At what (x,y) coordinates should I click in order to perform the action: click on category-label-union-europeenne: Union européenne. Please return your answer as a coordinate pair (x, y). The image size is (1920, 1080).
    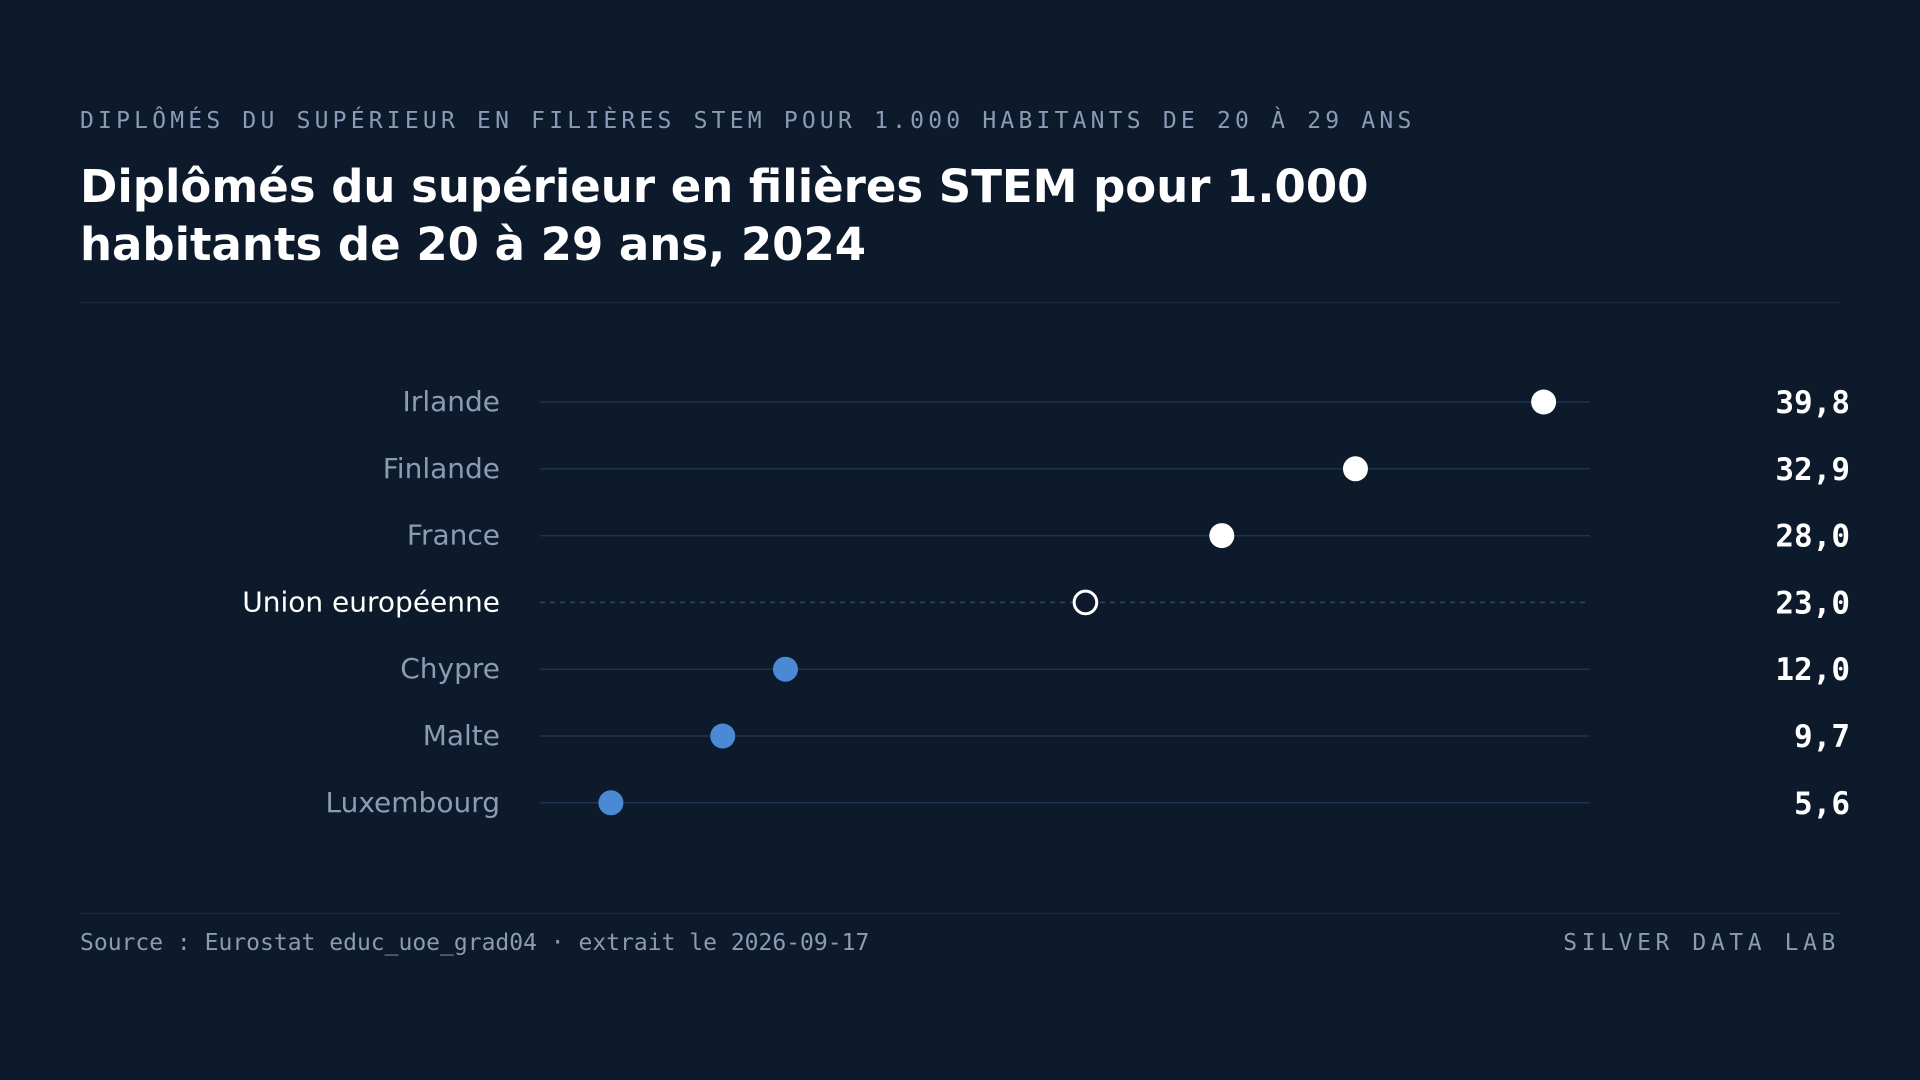
    Looking at the image, I should click on (371, 601).